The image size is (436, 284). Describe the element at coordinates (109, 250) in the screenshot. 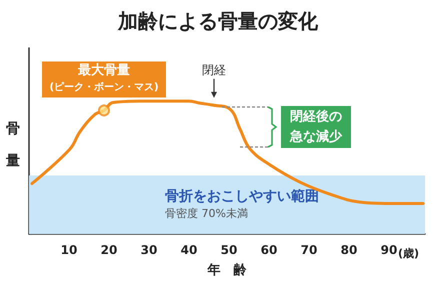

I see `x-tick-label: 20` at that location.